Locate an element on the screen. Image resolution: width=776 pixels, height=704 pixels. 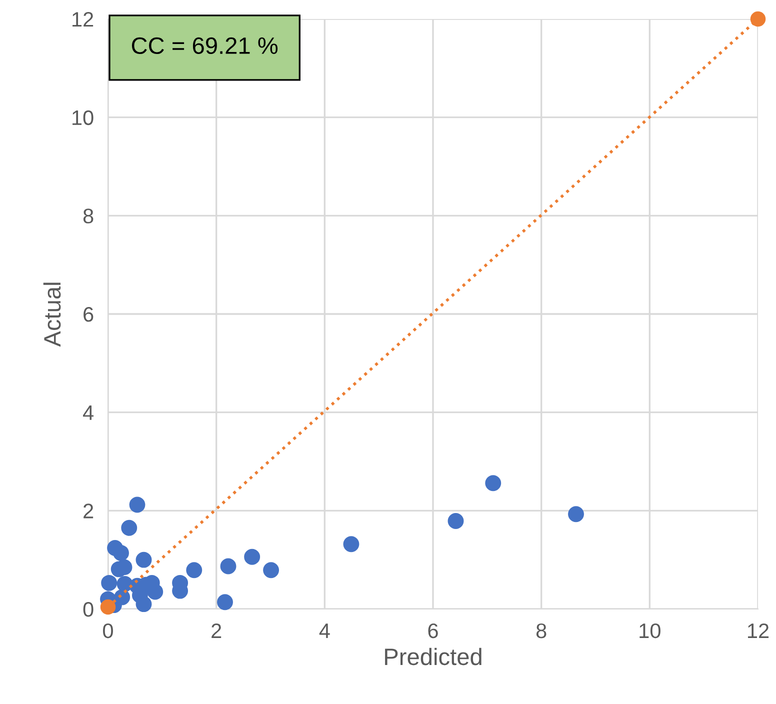
y-tick-label: 8 is located at coordinates (88, 216).